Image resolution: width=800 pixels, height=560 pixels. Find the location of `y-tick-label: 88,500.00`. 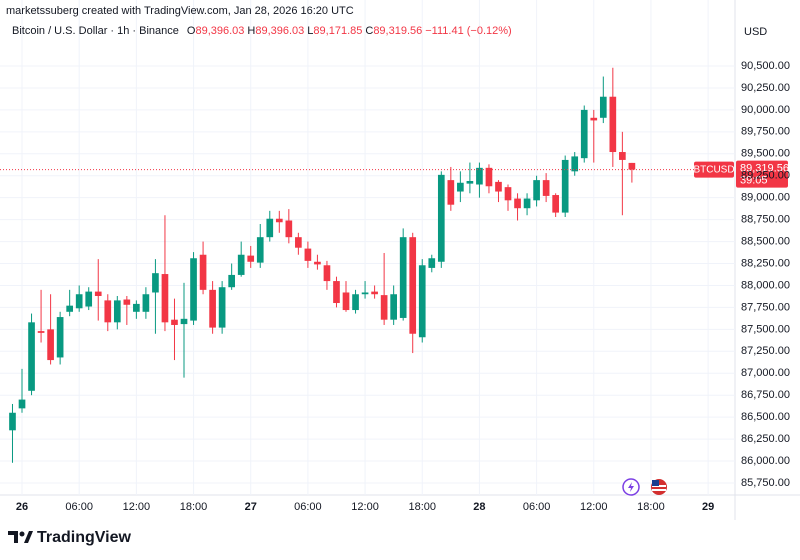

y-tick-label: 88,500.00 is located at coordinates (765, 241).